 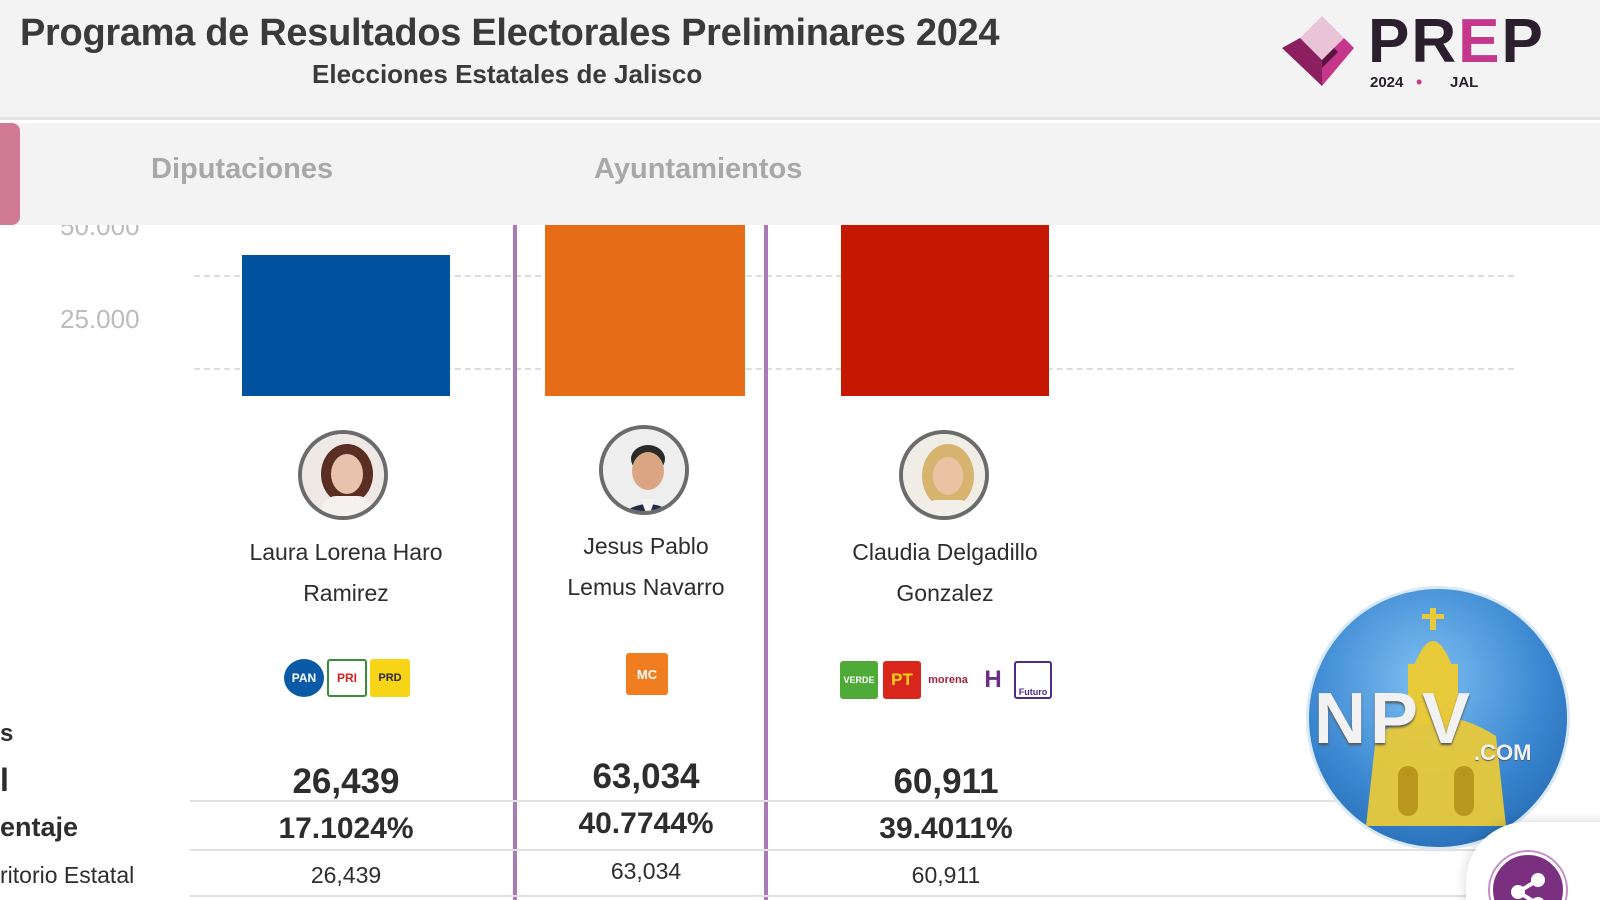 I want to click on votes-territorial-haro: 26,439, so click(x=346, y=875).